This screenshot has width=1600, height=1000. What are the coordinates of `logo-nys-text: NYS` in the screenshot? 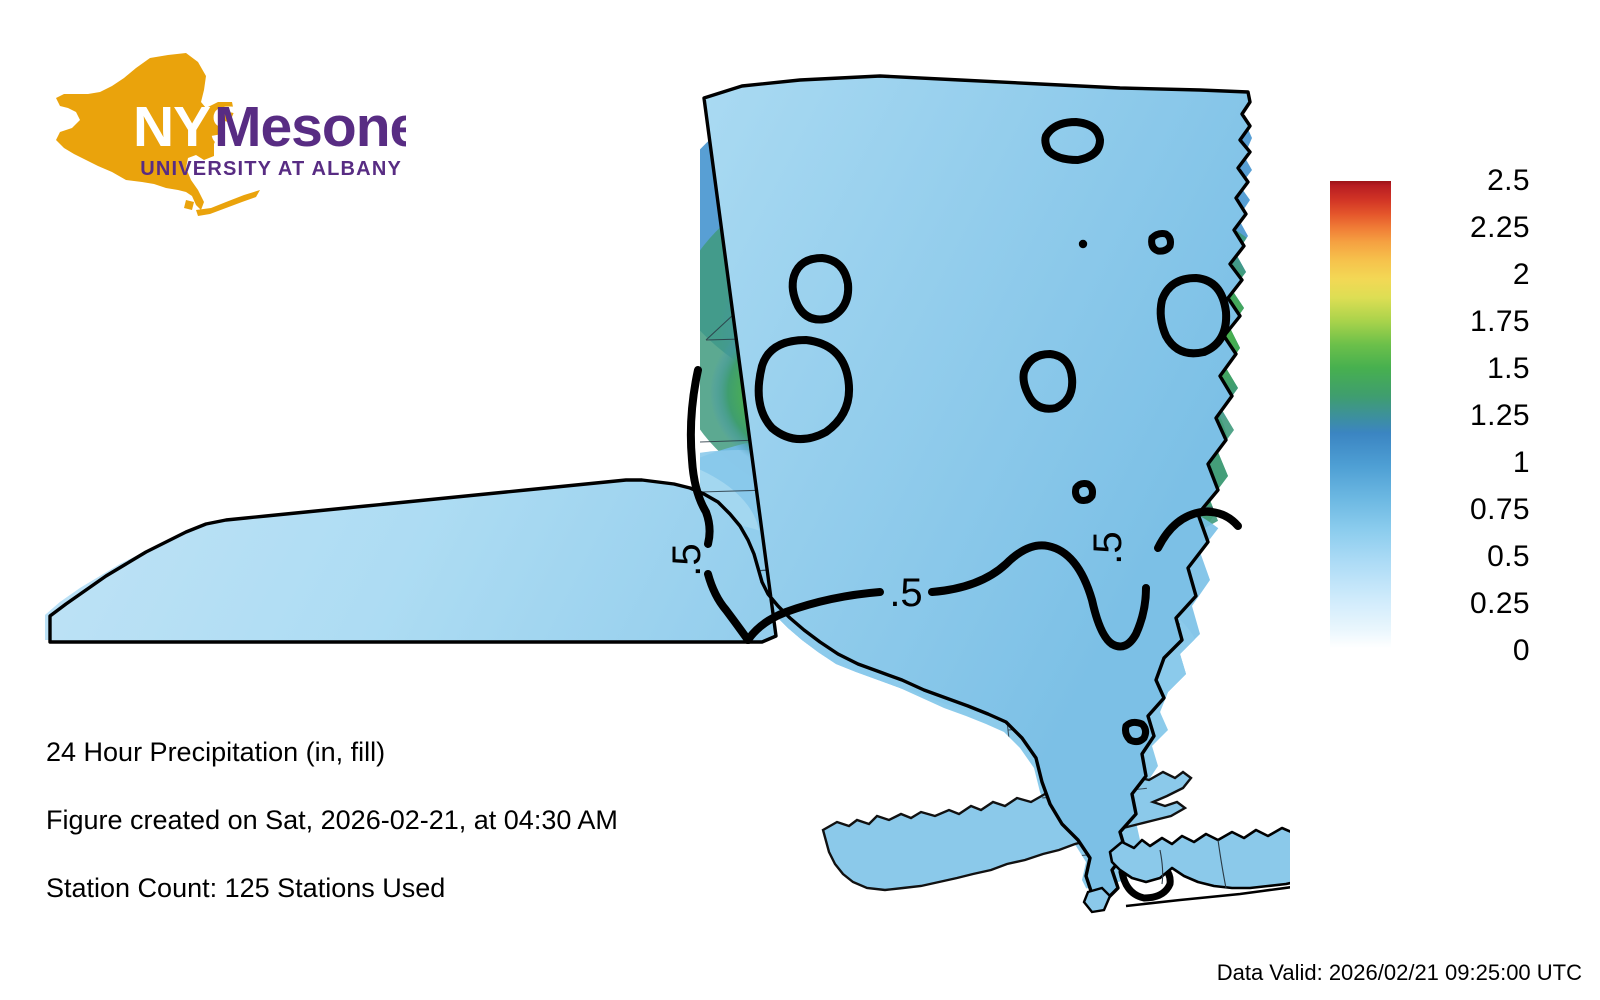 It's located at (190, 127).